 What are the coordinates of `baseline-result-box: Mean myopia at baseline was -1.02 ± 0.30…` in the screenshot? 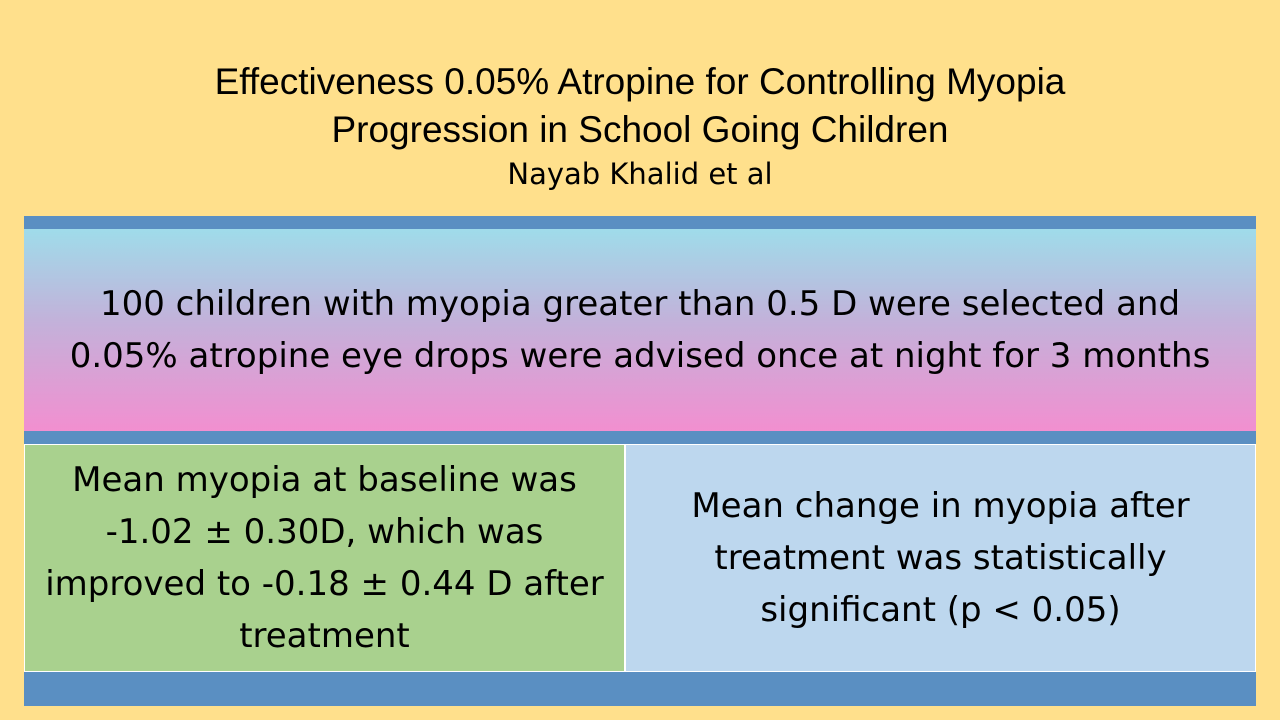 It's located at (324, 558).